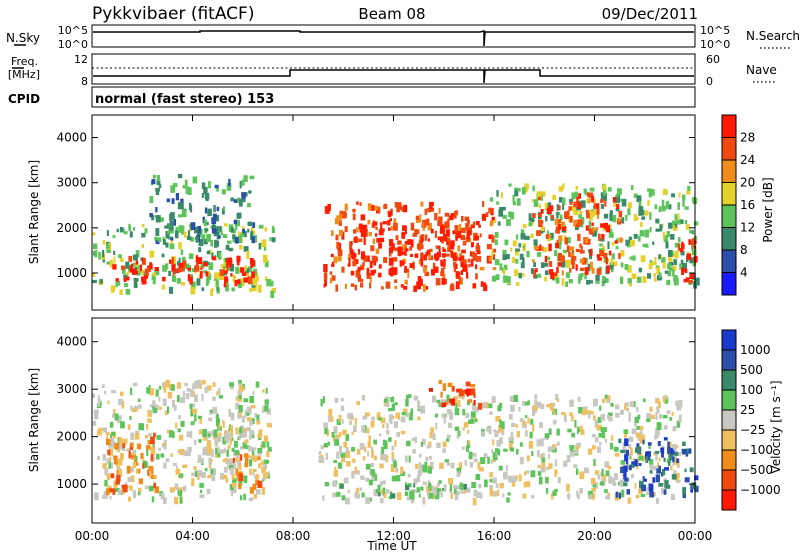  I want to click on heatmap-region, so click(594, 236).